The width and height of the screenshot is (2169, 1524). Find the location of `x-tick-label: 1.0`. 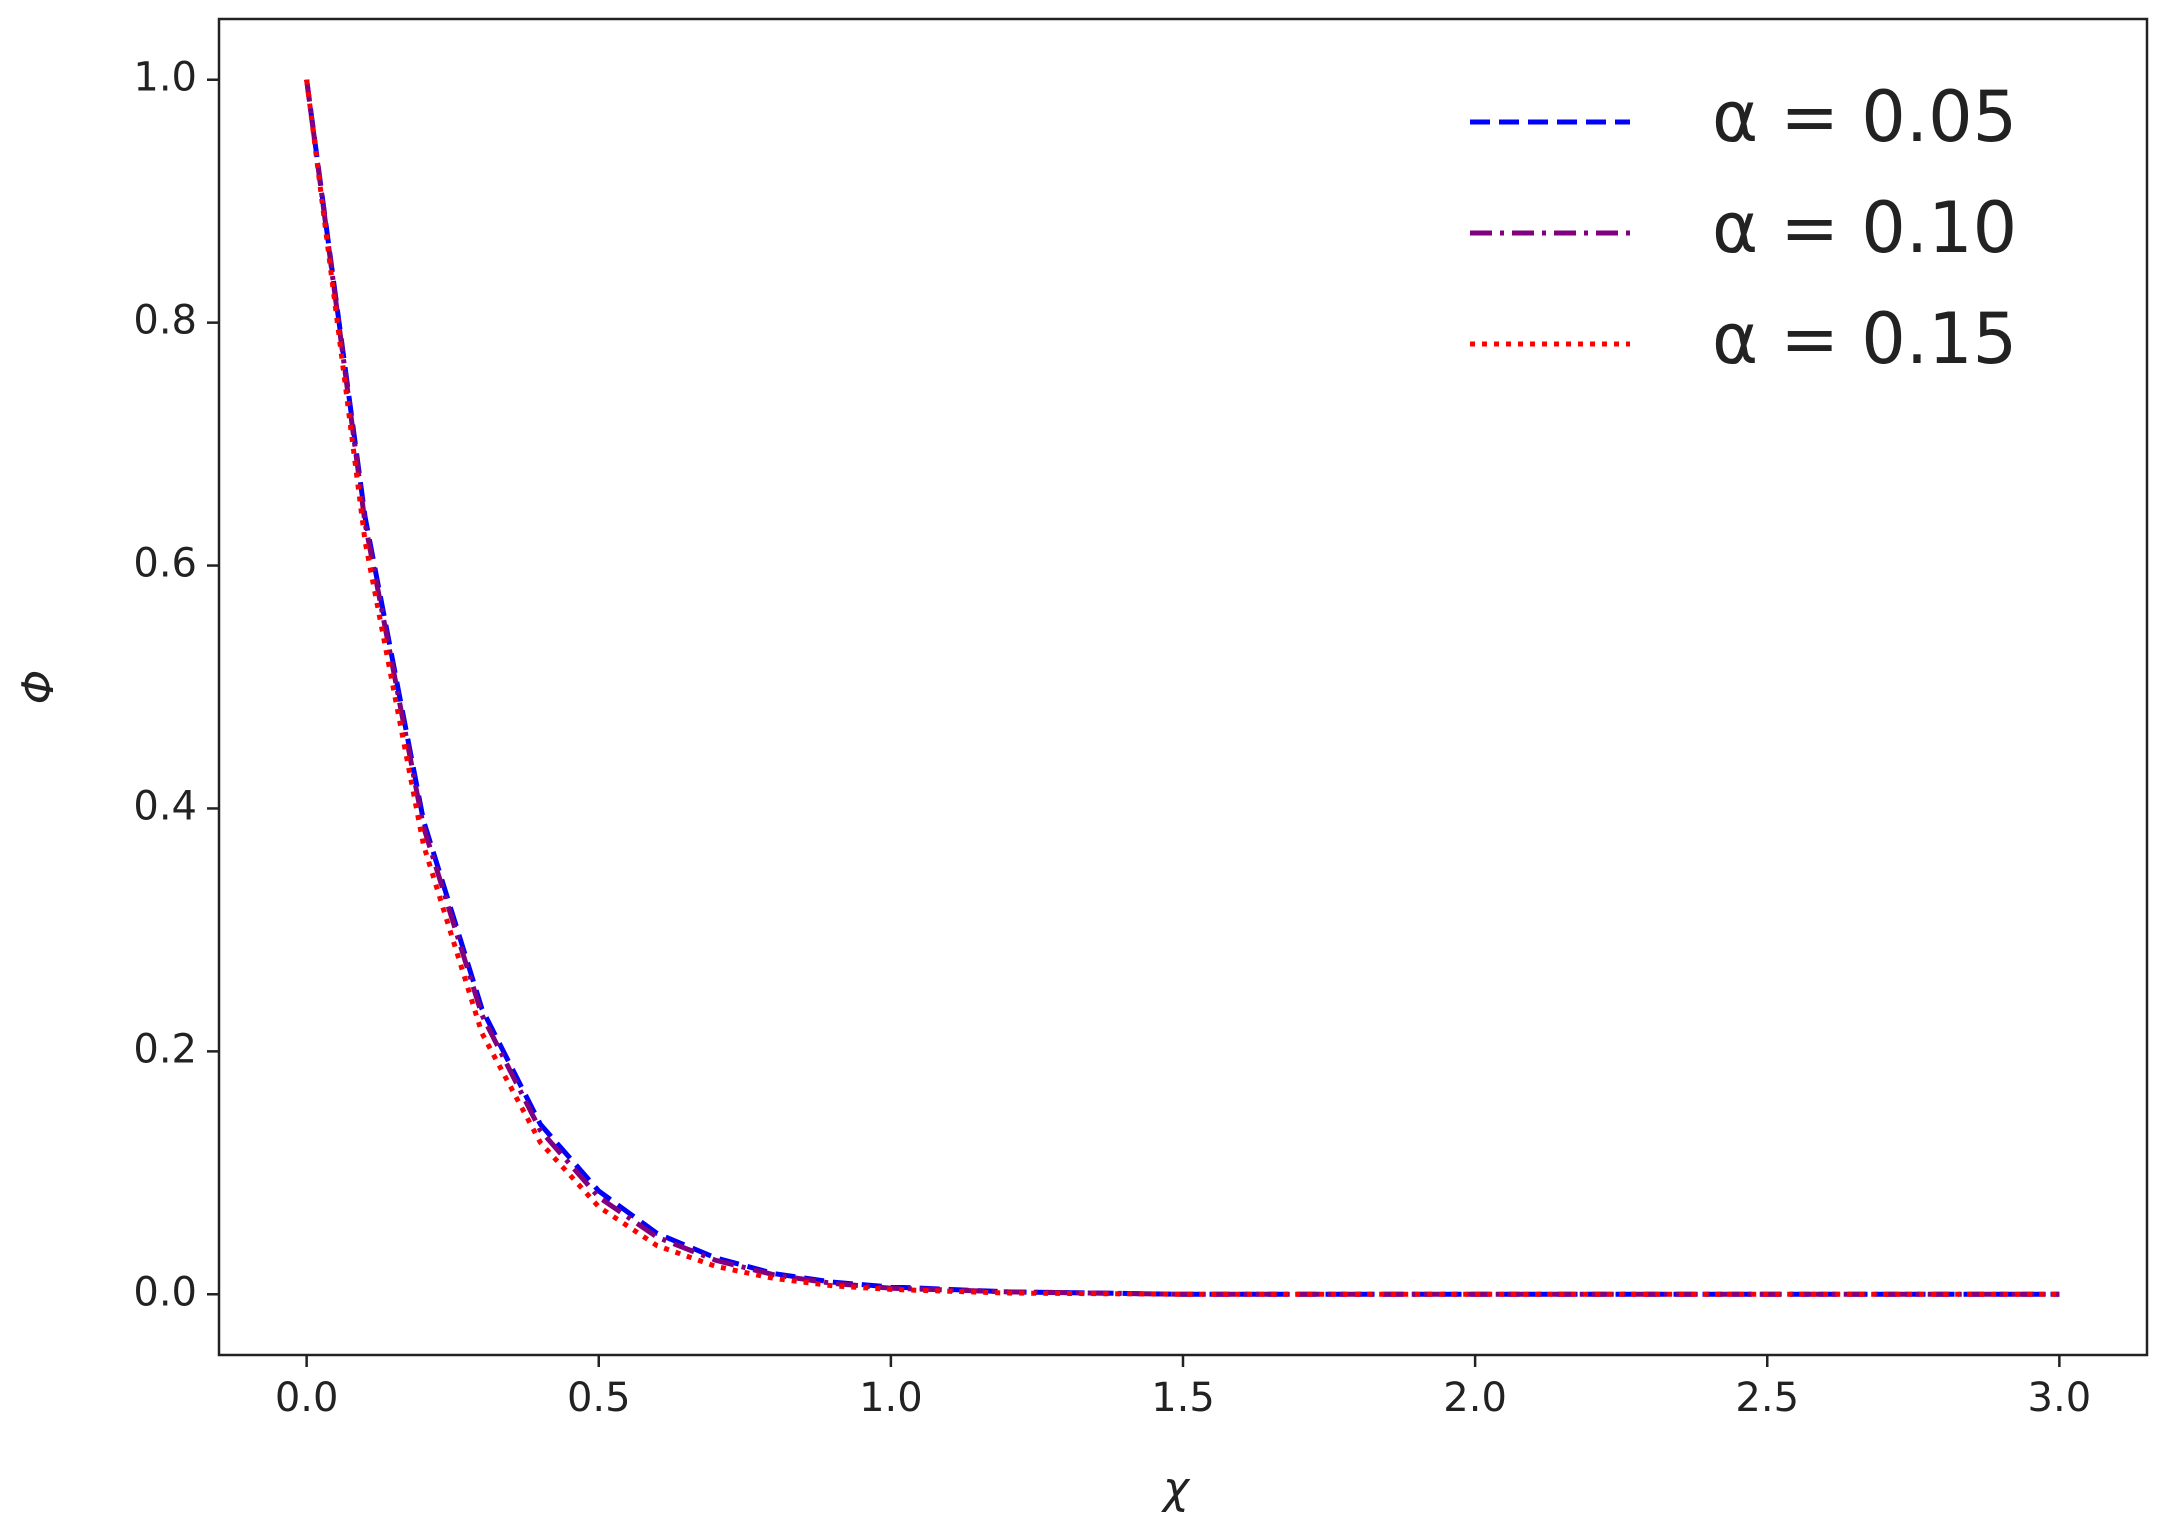

x-tick-label: 1.0 is located at coordinates (891, 1398).